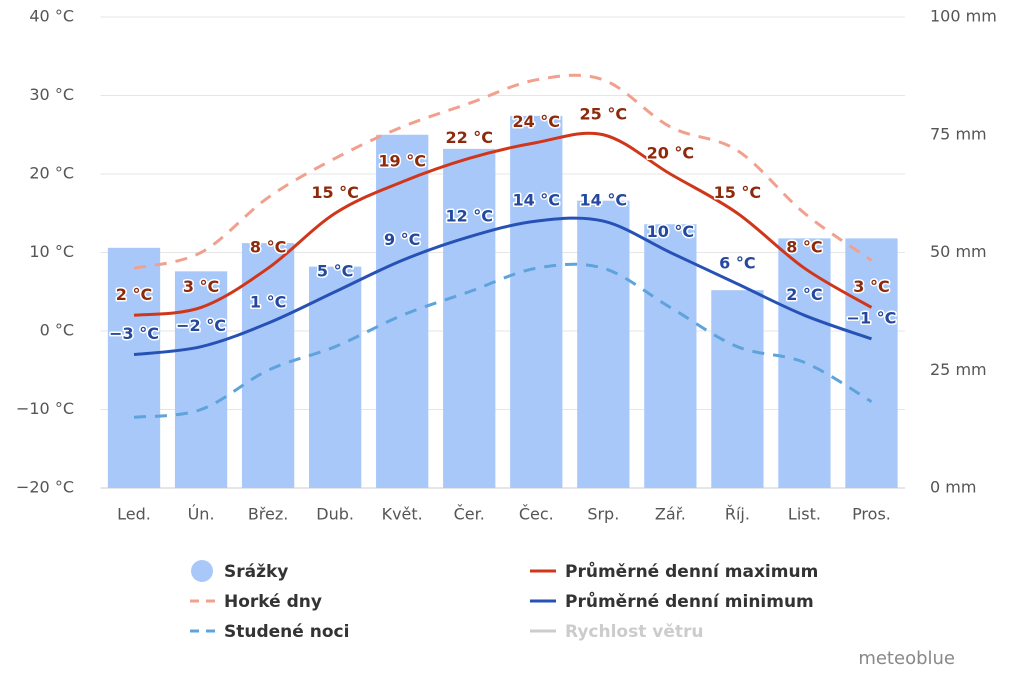  What do you see at coordinates (953, 487) in the screenshot?
I see `y2-tick-label: 0 mm` at bounding box center [953, 487].